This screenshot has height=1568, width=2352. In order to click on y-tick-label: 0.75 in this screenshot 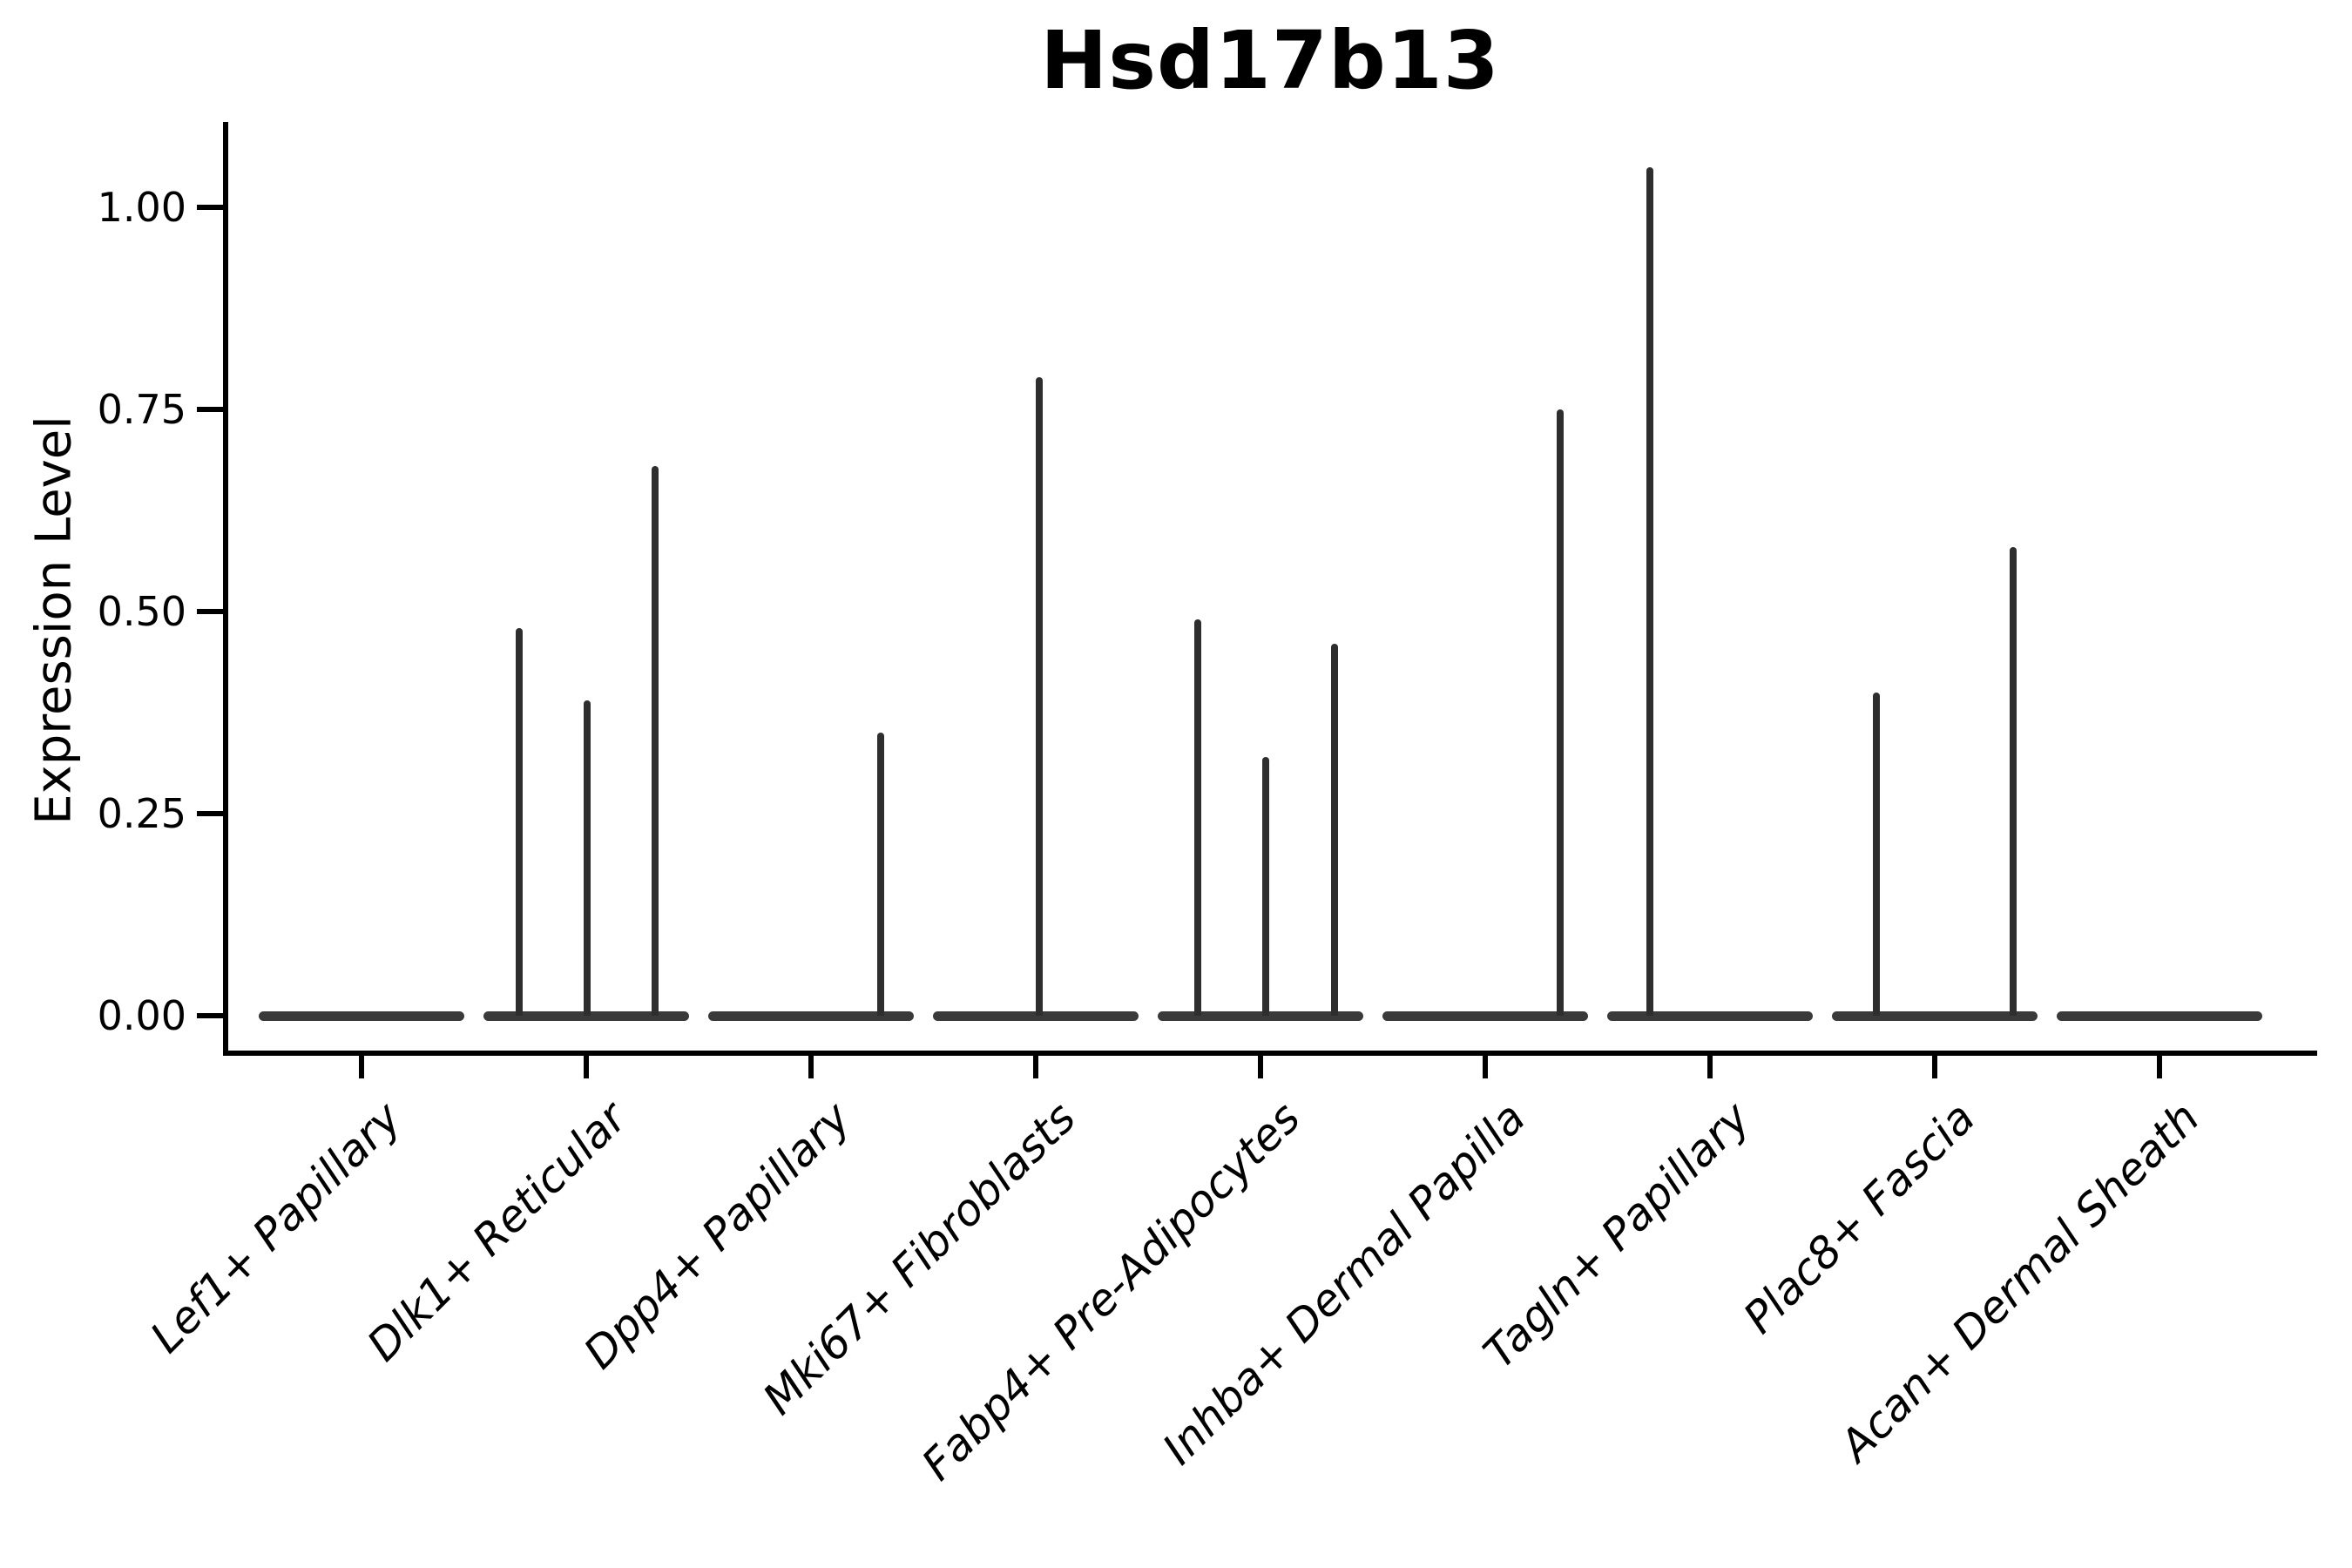, I will do `click(141, 410)`.